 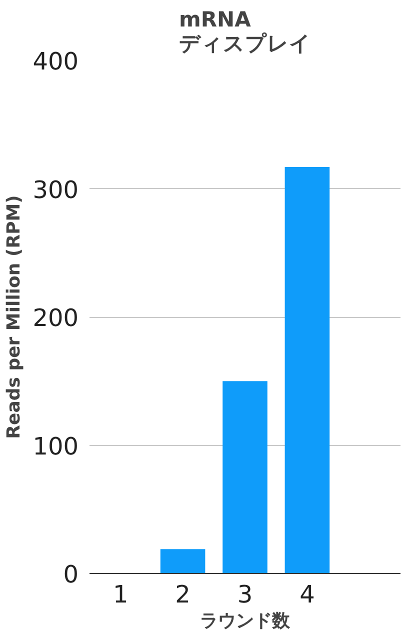 What do you see at coordinates (14, 317) in the screenshot?
I see `y-axis-title: Reads per Million (RPM)` at bounding box center [14, 317].